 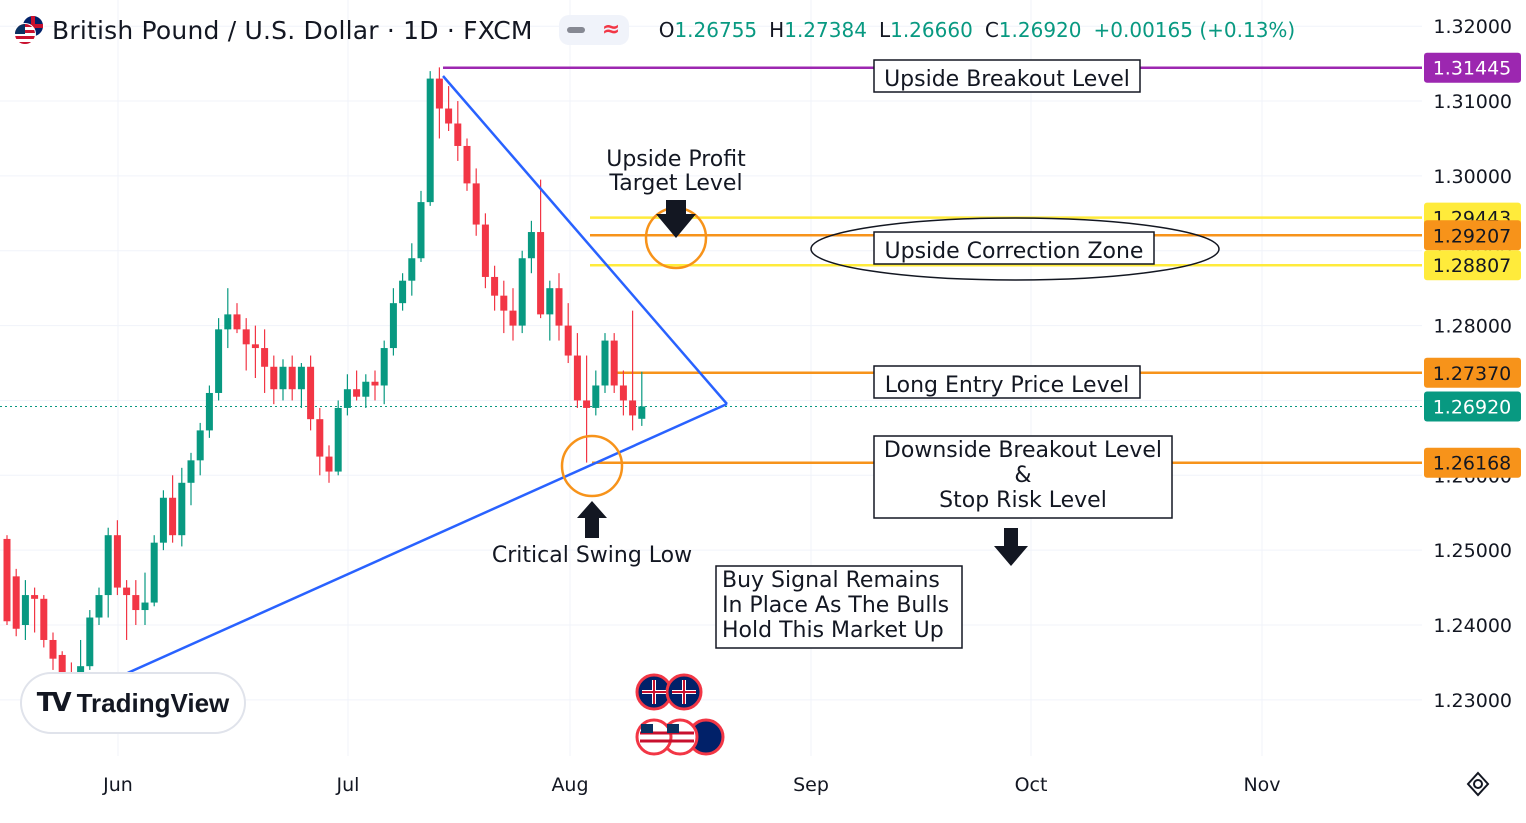 What do you see at coordinates (811, 785) in the screenshot?
I see `x-tick-label: Sep` at bounding box center [811, 785].